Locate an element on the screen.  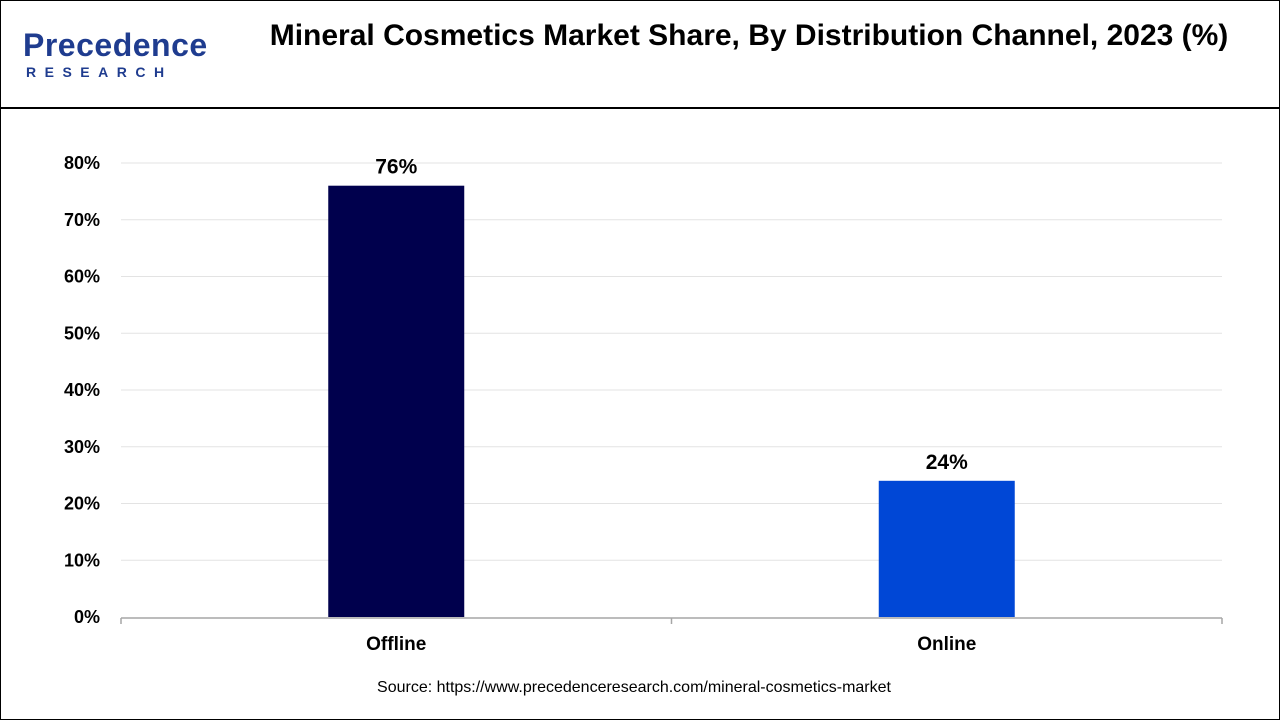
bar-offline is located at coordinates (396, 401).